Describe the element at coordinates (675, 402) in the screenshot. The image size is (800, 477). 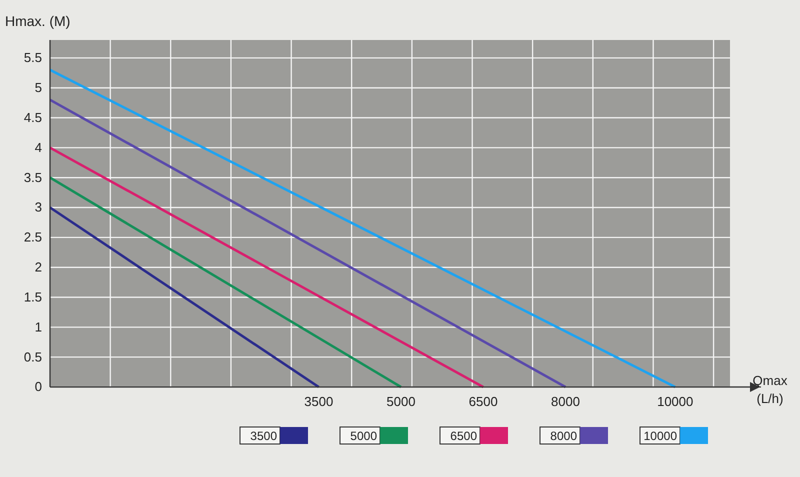
I see `x-tick-label: 10000` at that location.